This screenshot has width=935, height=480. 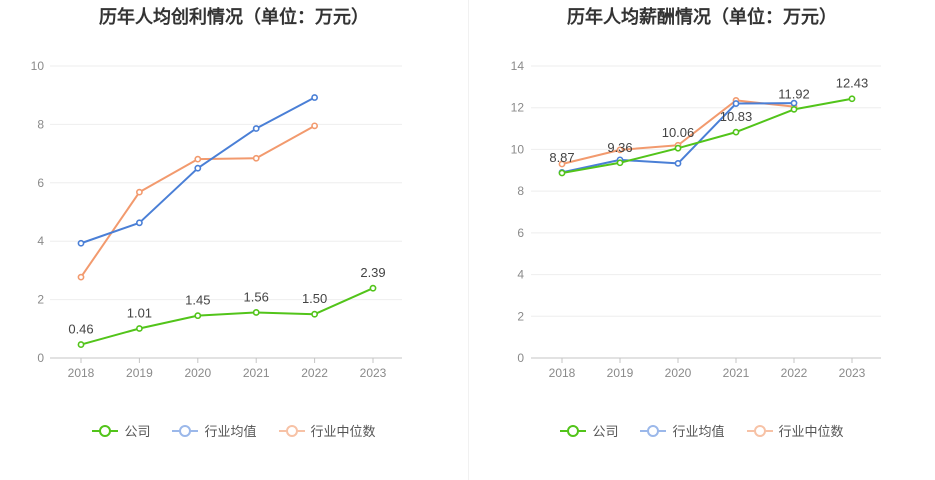 What do you see at coordinates (794, 93) in the screenshot?
I see `data-label: 11.92` at bounding box center [794, 93].